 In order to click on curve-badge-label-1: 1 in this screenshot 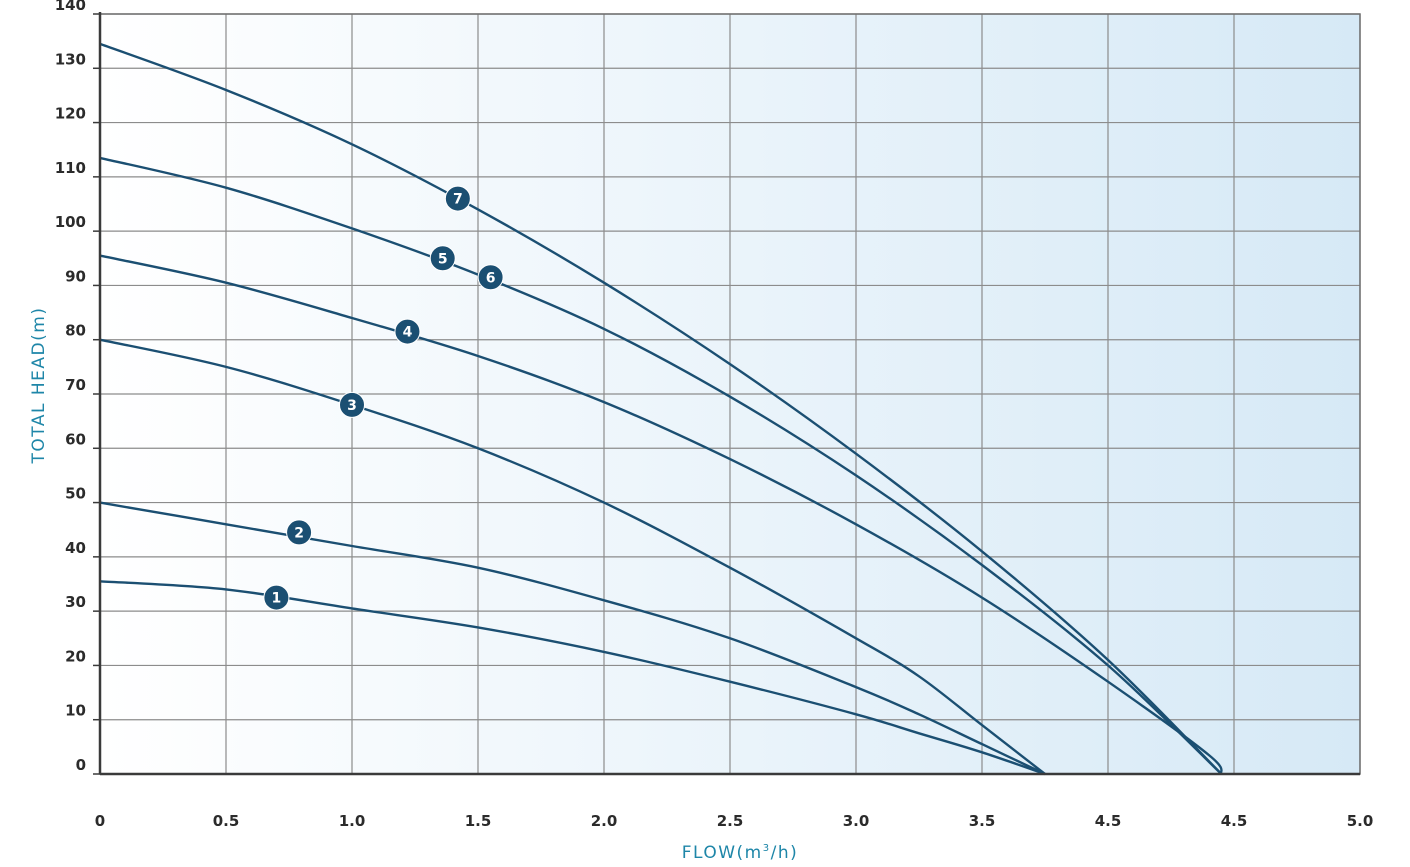, I will do `click(277, 599)`.